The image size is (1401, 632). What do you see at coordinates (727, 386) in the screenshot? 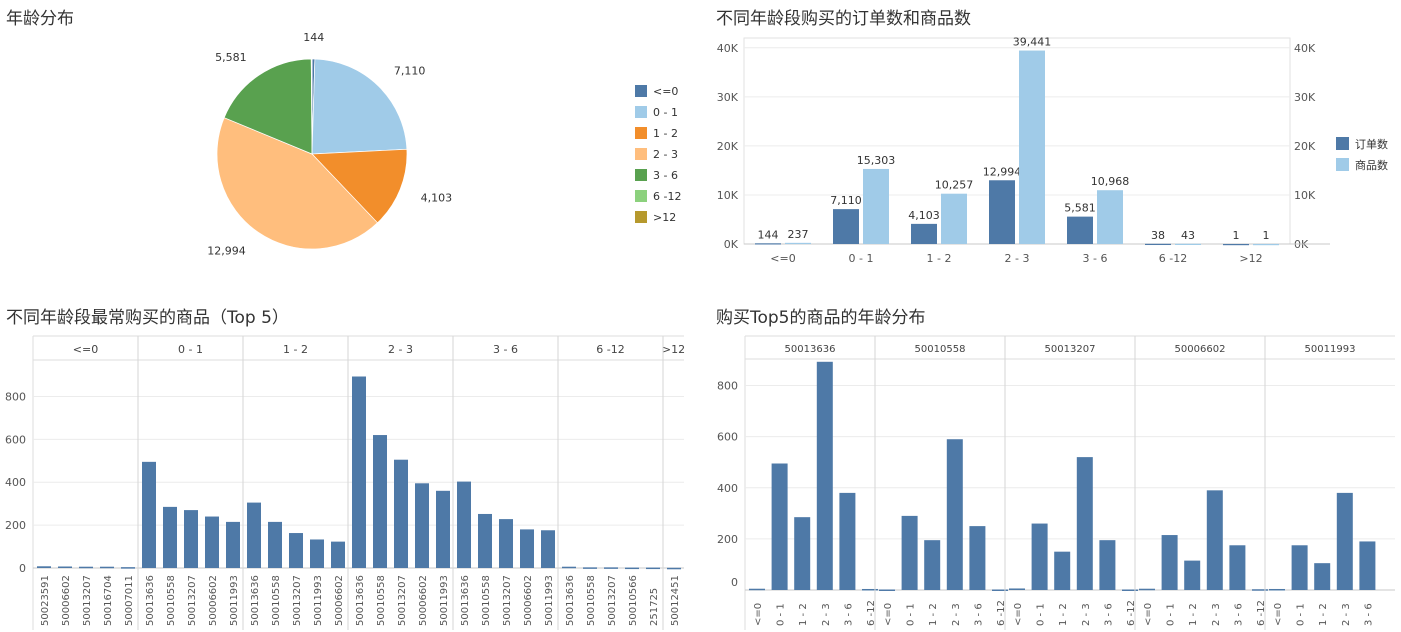
I see `agedist-ytick-4: 800` at bounding box center [727, 386].